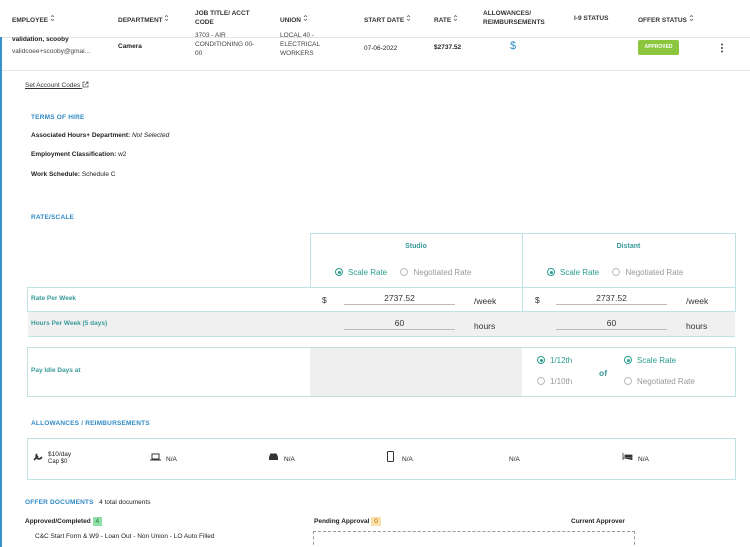 The width and height of the screenshot is (750, 547). I want to click on bed-icon, so click(627, 456).